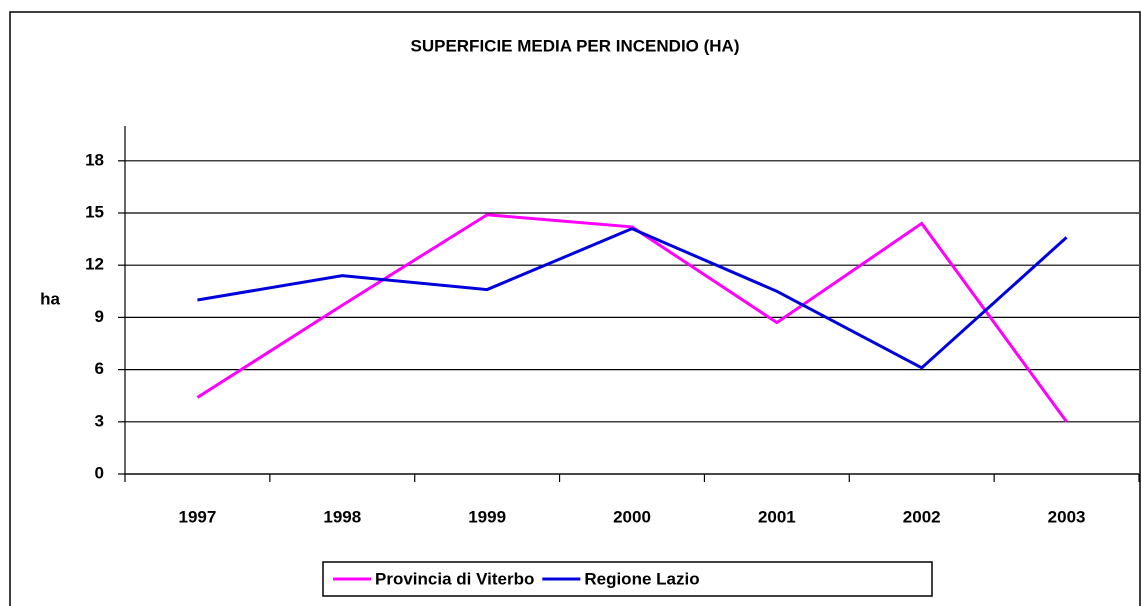  I want to click on y-tick-label: 0, so click(99, 472).